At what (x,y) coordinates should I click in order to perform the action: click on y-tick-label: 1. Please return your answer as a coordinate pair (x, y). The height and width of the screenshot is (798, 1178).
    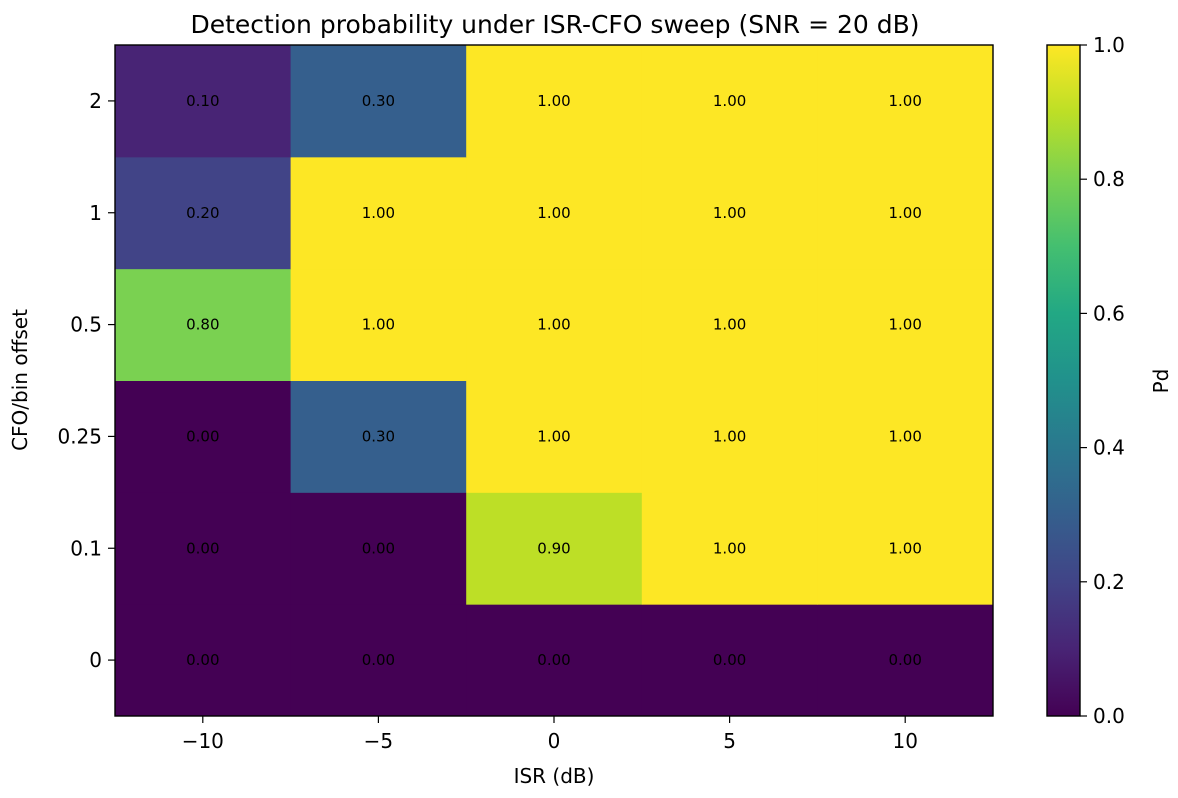
    Looking at the image, I should click on (95, 213).